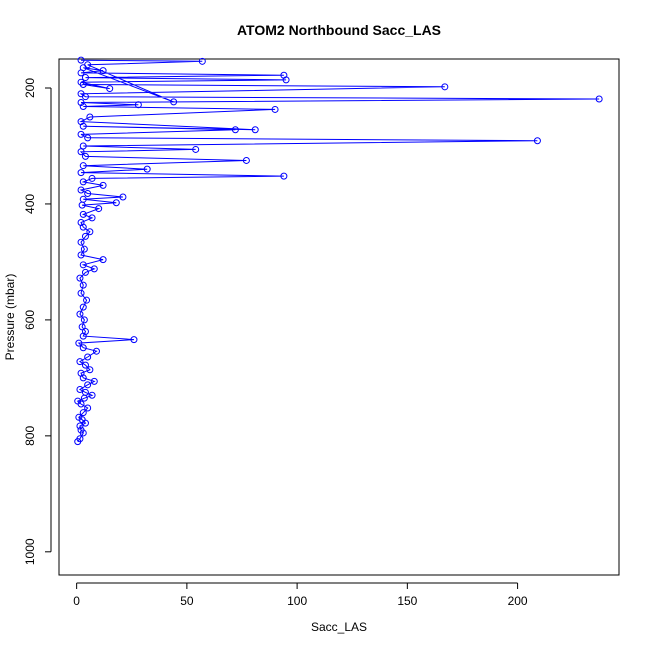  I want to click on x-tick-label: 150, so click(407, 601).